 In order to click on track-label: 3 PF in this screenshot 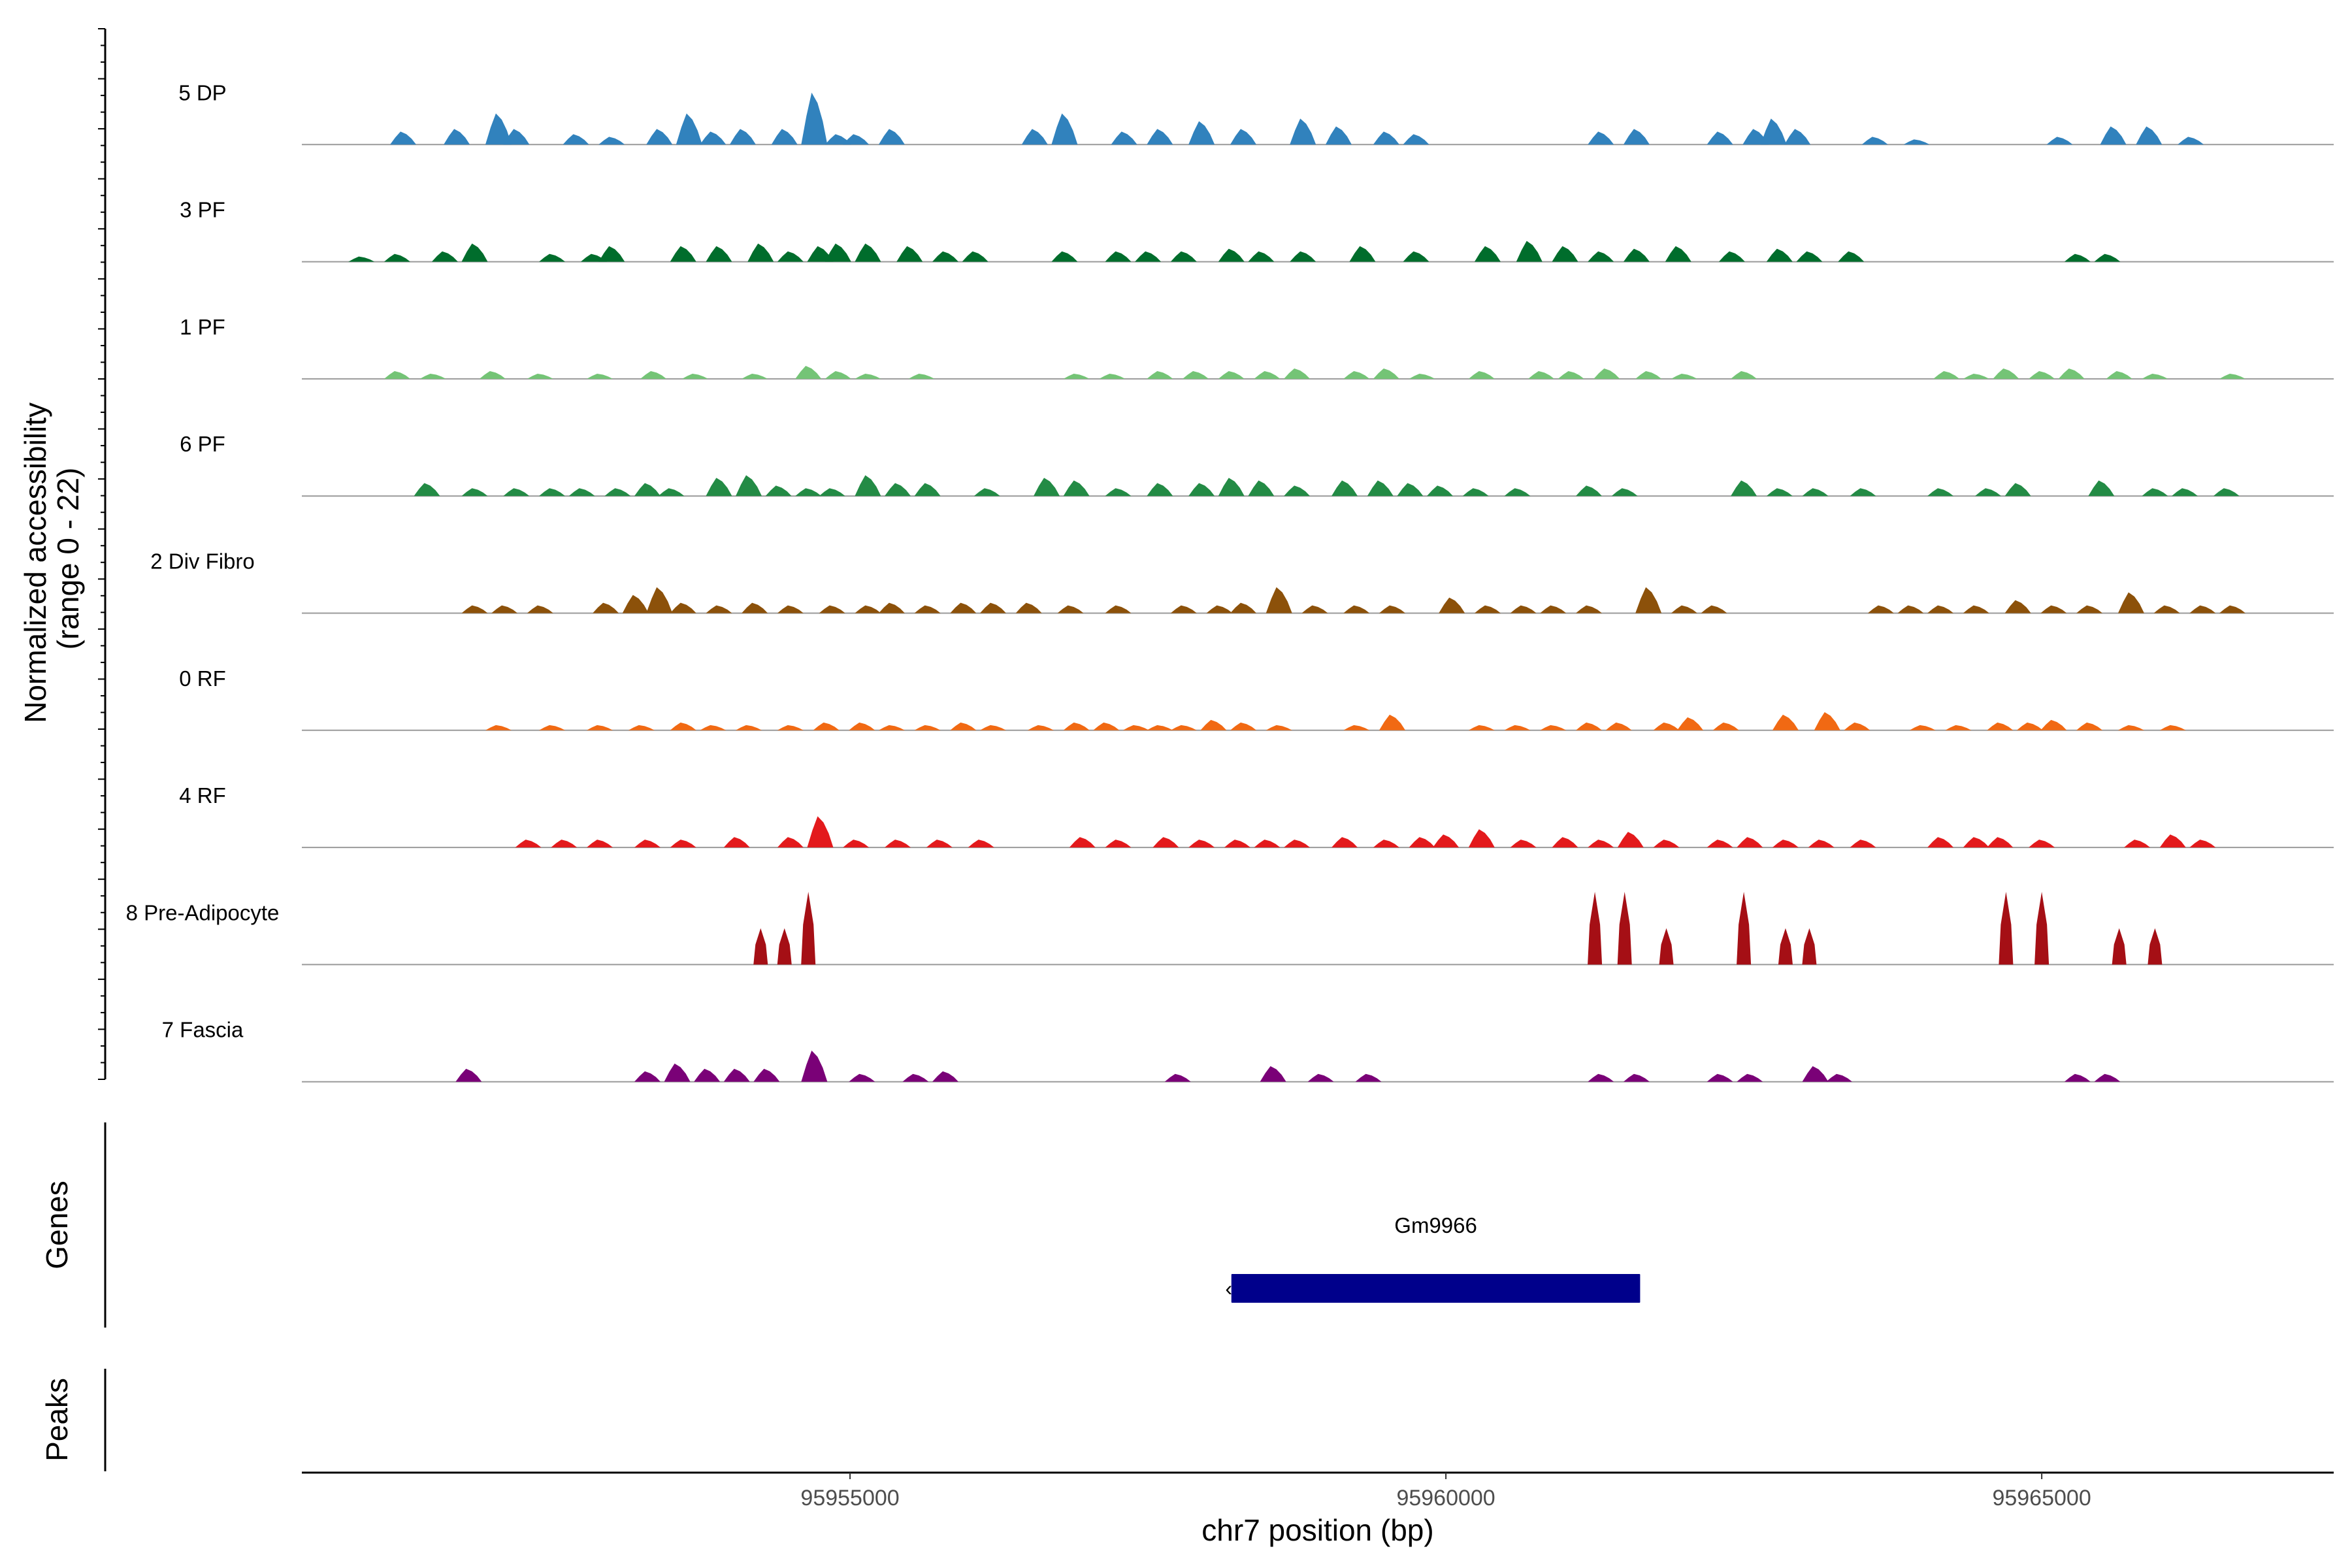, I will do `click(202, 210)`.